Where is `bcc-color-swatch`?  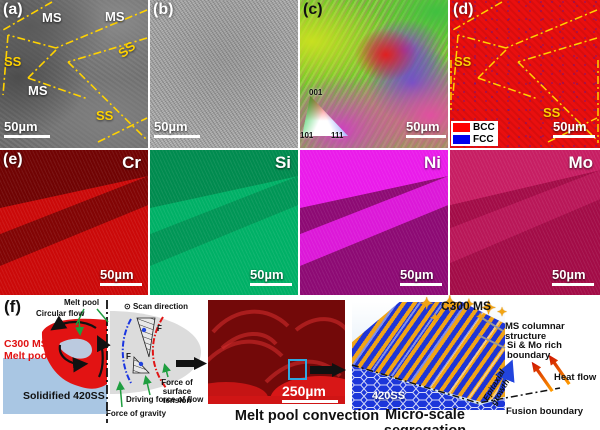
bcc-color-swatch is located at coordinates (461, 128).